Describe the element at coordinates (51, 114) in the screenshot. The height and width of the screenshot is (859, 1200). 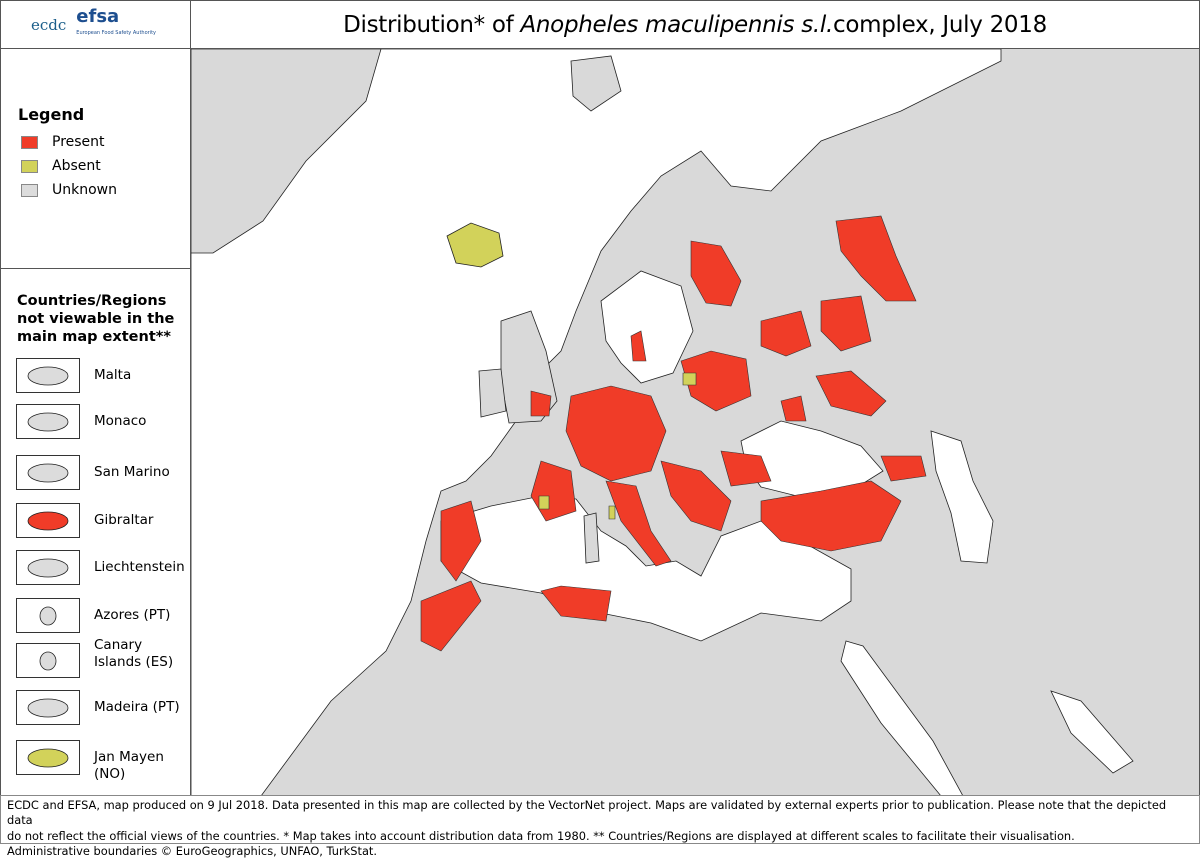
I see `legend-title: Legend` at that location.